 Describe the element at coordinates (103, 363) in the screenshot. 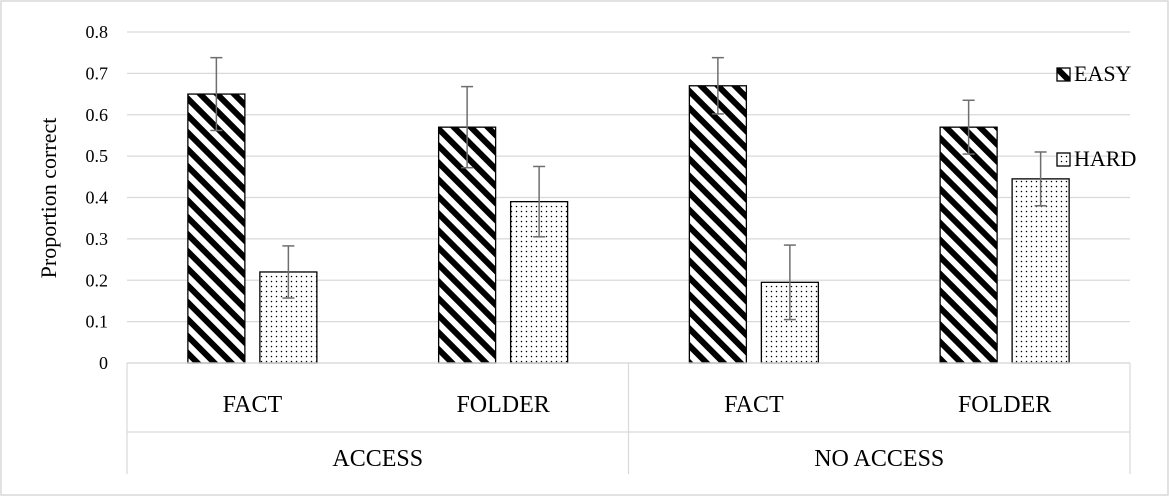

I see `y-tick-label: 0` at that location.